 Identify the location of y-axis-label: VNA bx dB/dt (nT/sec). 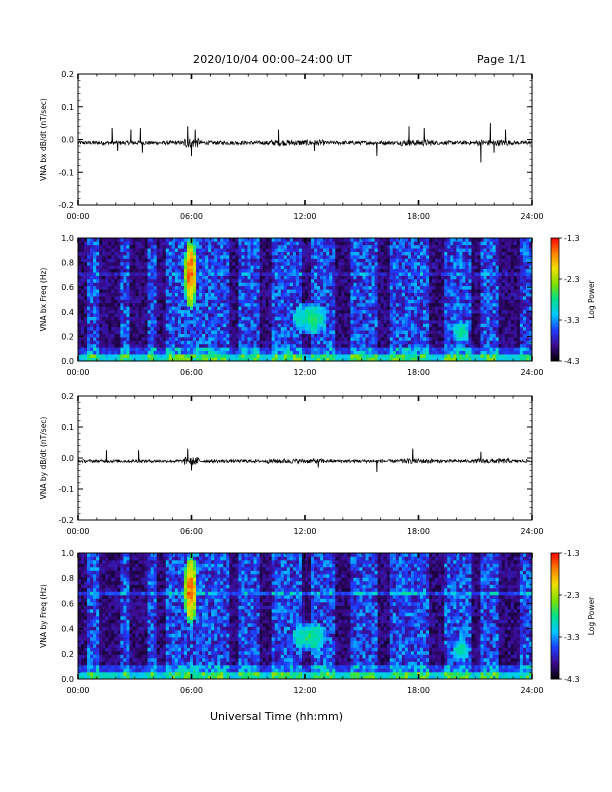
(43, 139).